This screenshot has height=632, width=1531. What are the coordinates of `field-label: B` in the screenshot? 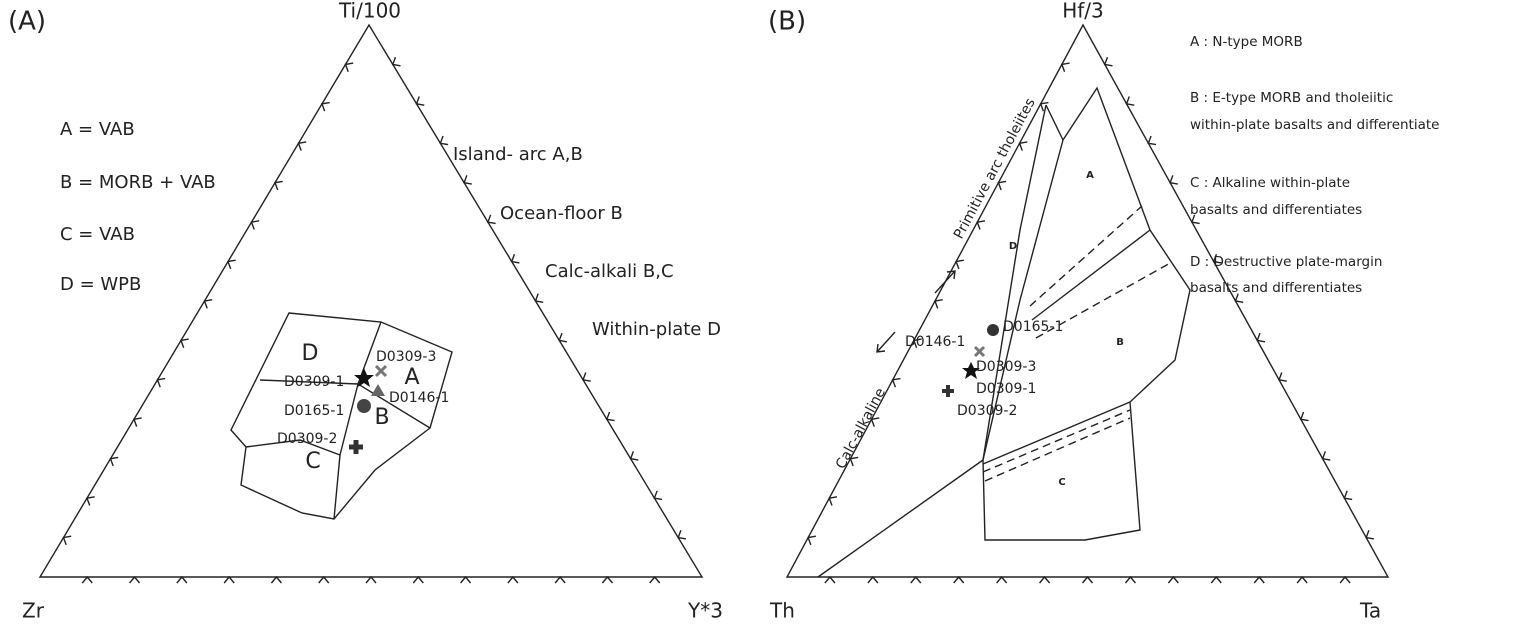 It's located at (381, 417).